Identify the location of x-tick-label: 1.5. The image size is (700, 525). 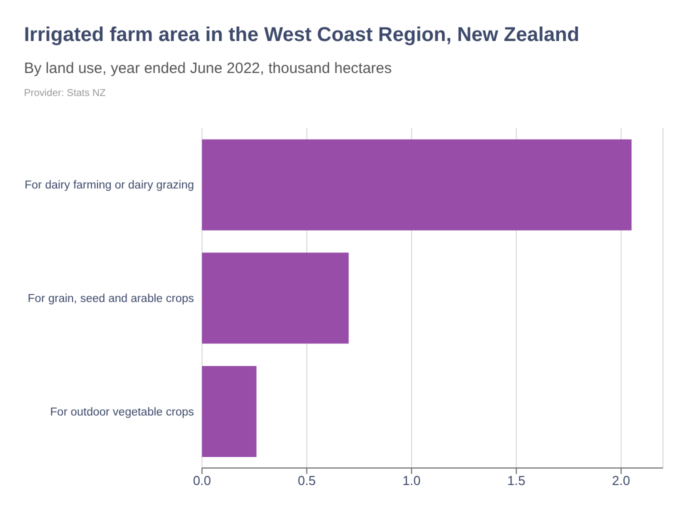
(516, 480).